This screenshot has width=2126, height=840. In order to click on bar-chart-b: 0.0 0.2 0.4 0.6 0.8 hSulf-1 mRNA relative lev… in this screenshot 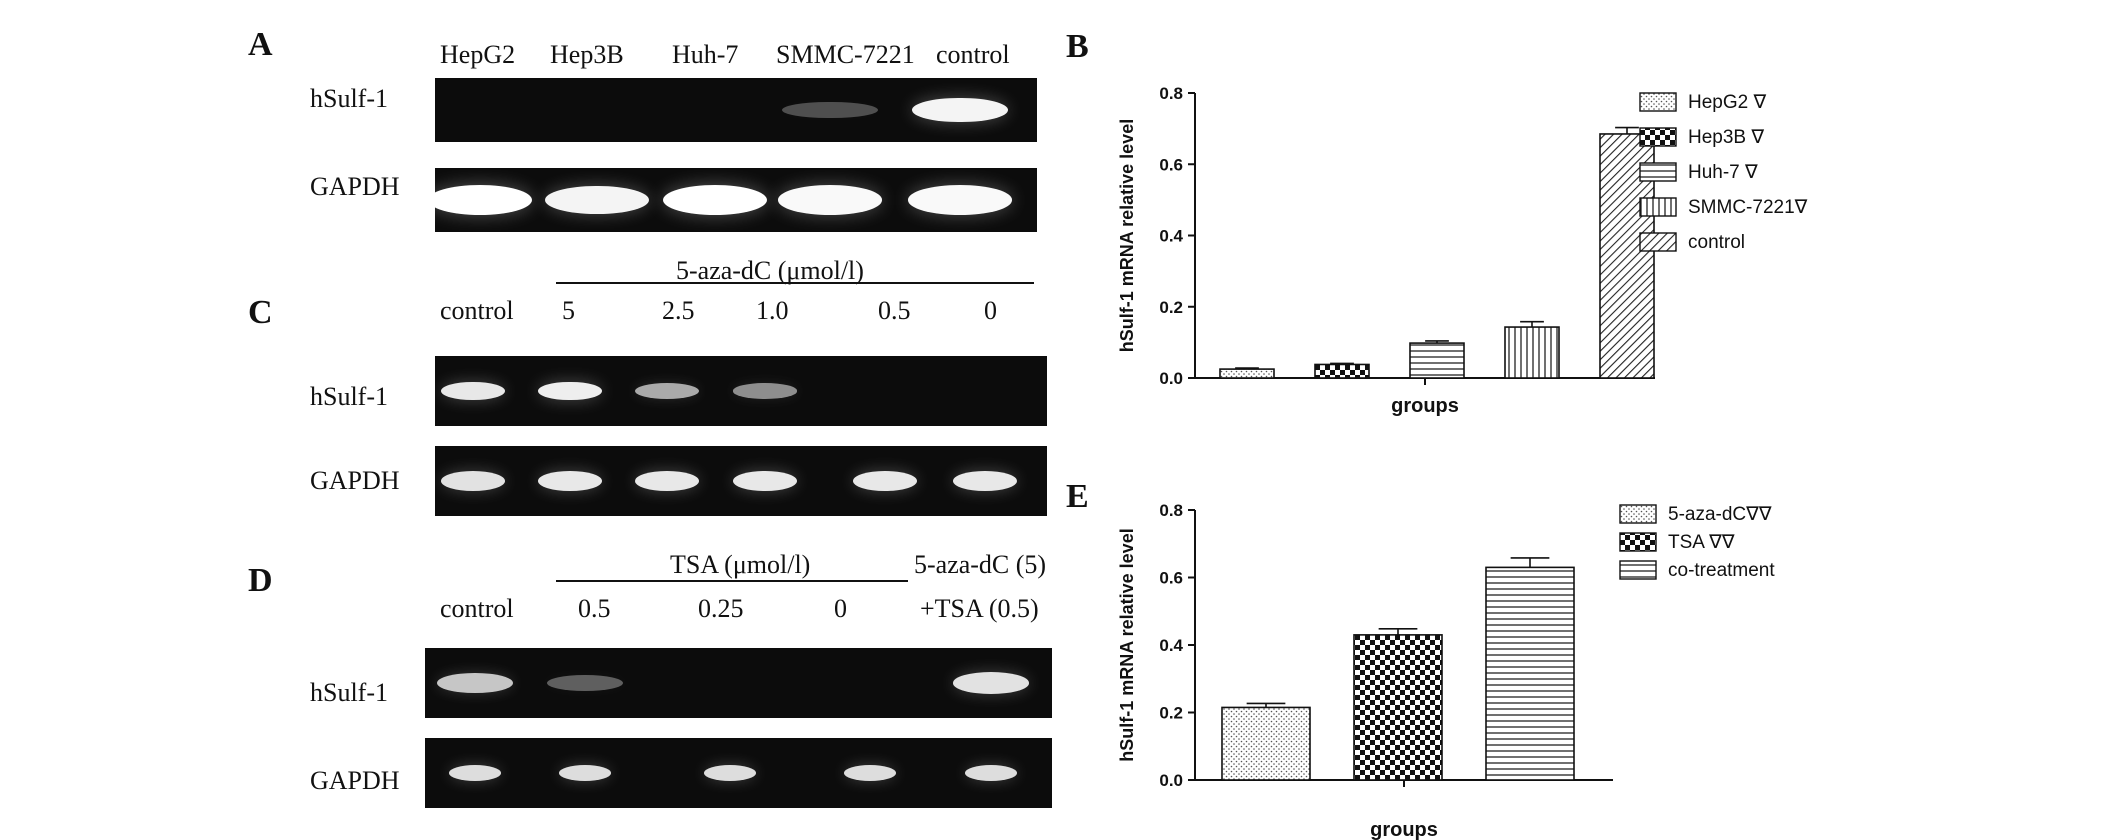, I will do `click(1462, 250)`.